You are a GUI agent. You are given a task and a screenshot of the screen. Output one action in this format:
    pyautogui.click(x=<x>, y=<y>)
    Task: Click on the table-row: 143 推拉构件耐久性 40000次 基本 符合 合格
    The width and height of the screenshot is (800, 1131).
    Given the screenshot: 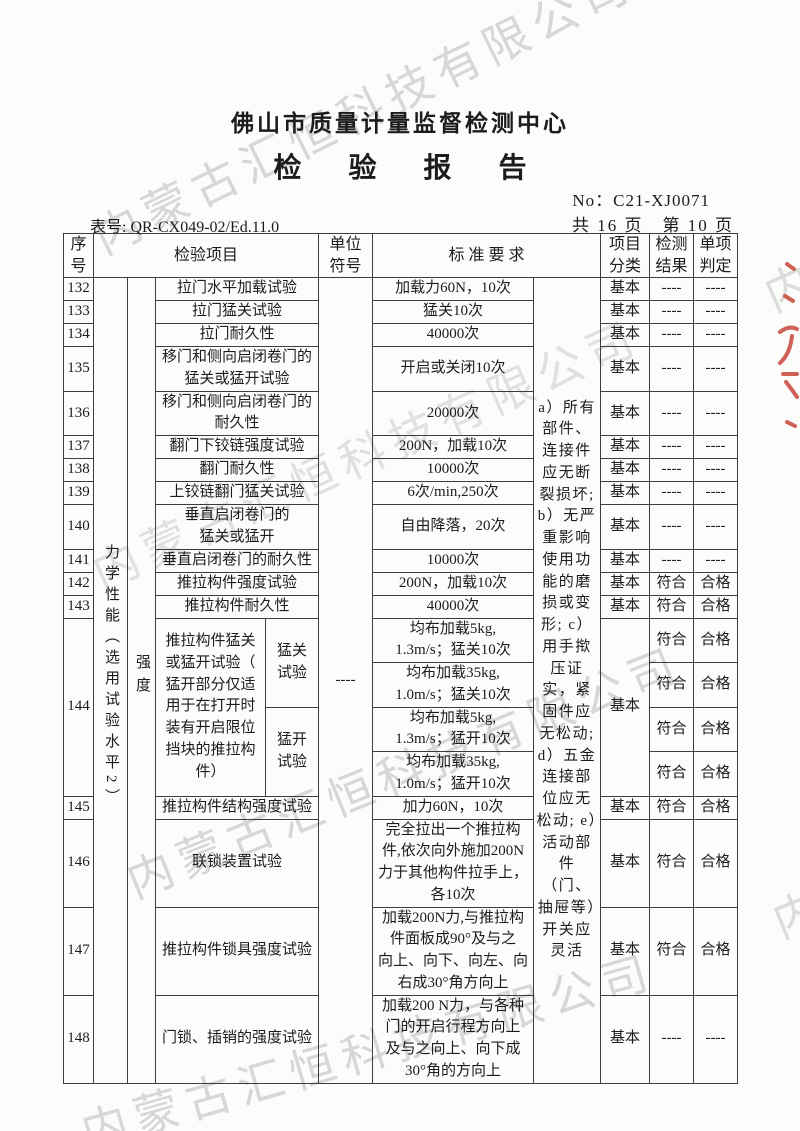 What is the action you would take?
    pyautogui.click(x=401, y=606)
    